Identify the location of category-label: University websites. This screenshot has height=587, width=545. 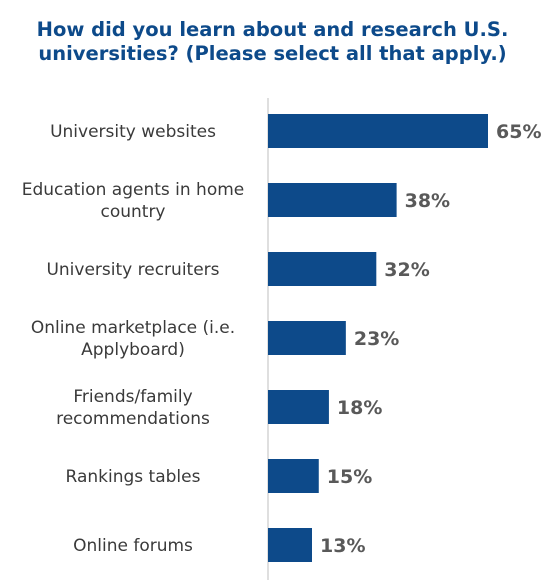
(133, 132).